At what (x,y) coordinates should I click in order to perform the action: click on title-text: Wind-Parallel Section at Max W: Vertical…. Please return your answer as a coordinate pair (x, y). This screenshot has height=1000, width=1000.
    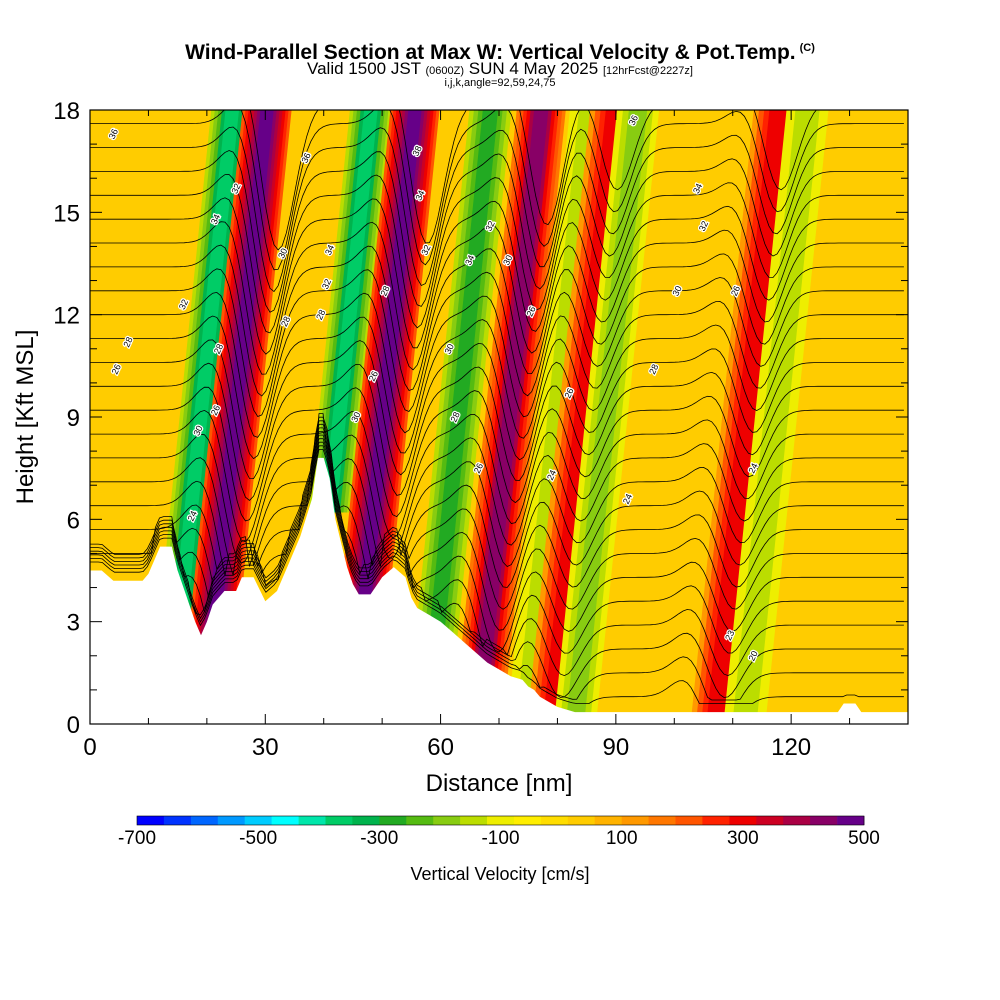
    Looking at the image, I should click on (490, 52).